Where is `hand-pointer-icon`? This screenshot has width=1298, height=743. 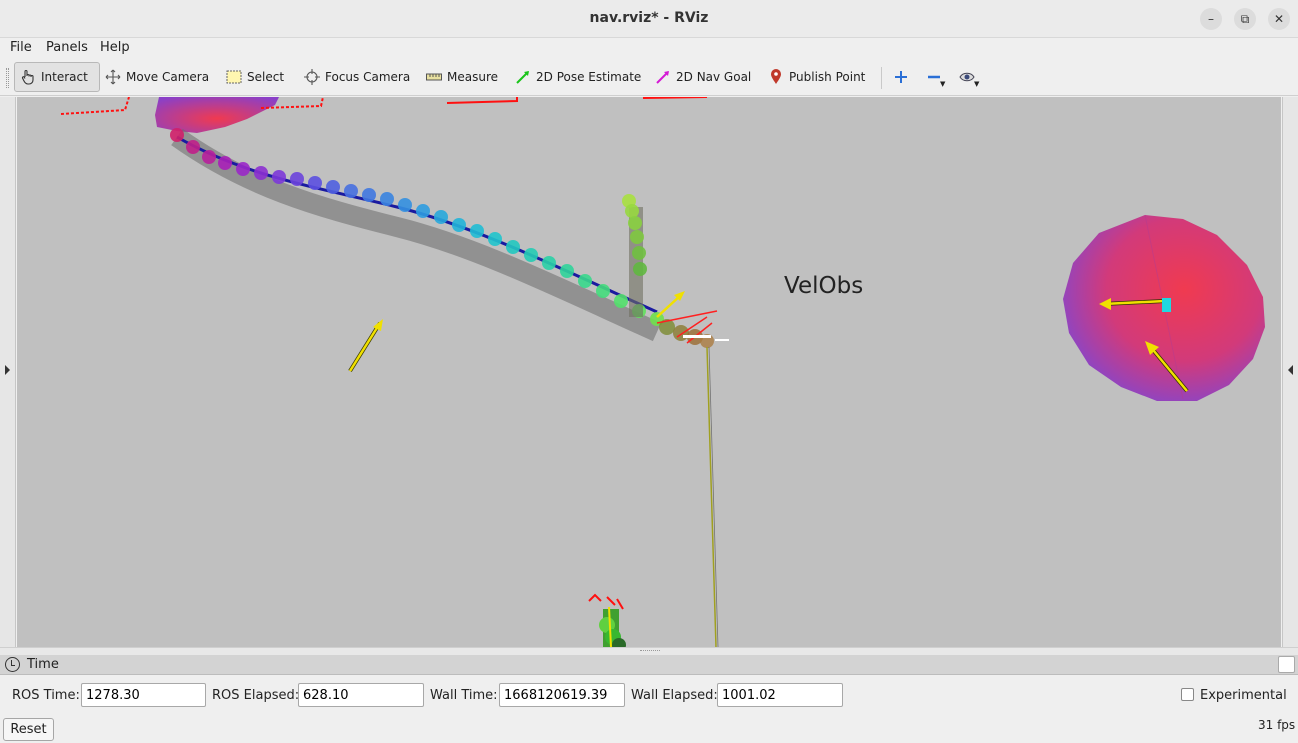
hand-pointer-icon is located at coordinates (28, 77).